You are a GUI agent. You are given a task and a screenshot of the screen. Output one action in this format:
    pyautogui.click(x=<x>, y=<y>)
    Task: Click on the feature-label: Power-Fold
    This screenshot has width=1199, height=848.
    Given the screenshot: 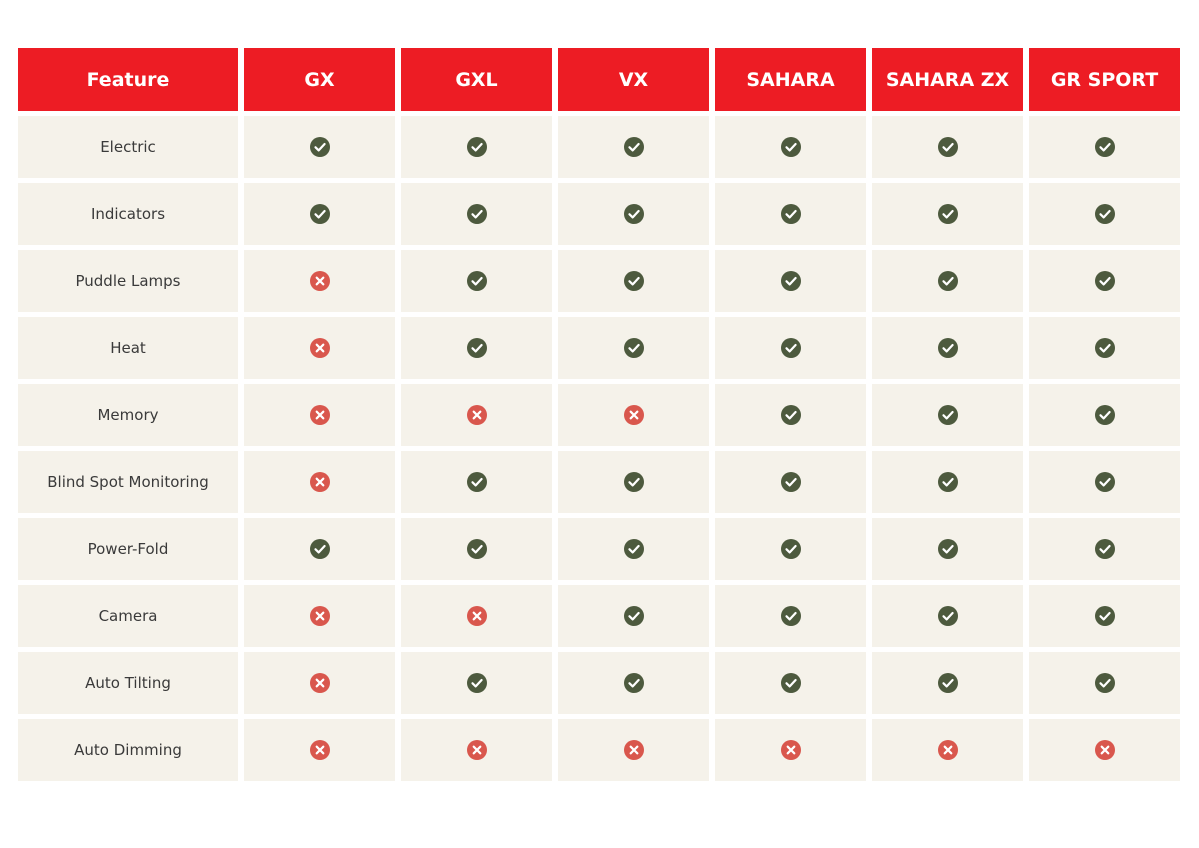 What is the action you would take?
    pyautogui.click(x=128, y=549)
    